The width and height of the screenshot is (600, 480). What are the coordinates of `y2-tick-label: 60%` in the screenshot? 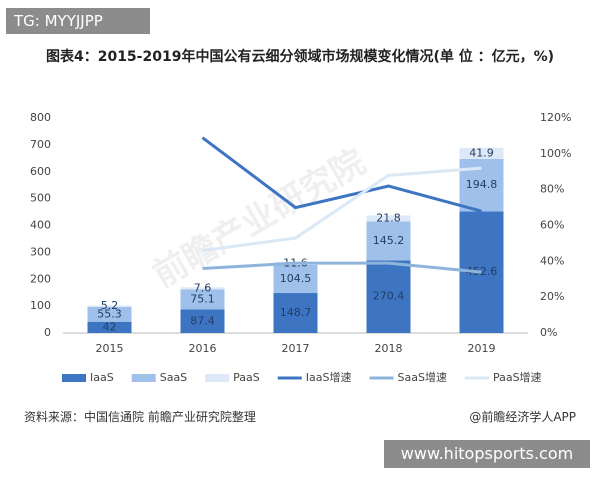 It's located at (552, 225).